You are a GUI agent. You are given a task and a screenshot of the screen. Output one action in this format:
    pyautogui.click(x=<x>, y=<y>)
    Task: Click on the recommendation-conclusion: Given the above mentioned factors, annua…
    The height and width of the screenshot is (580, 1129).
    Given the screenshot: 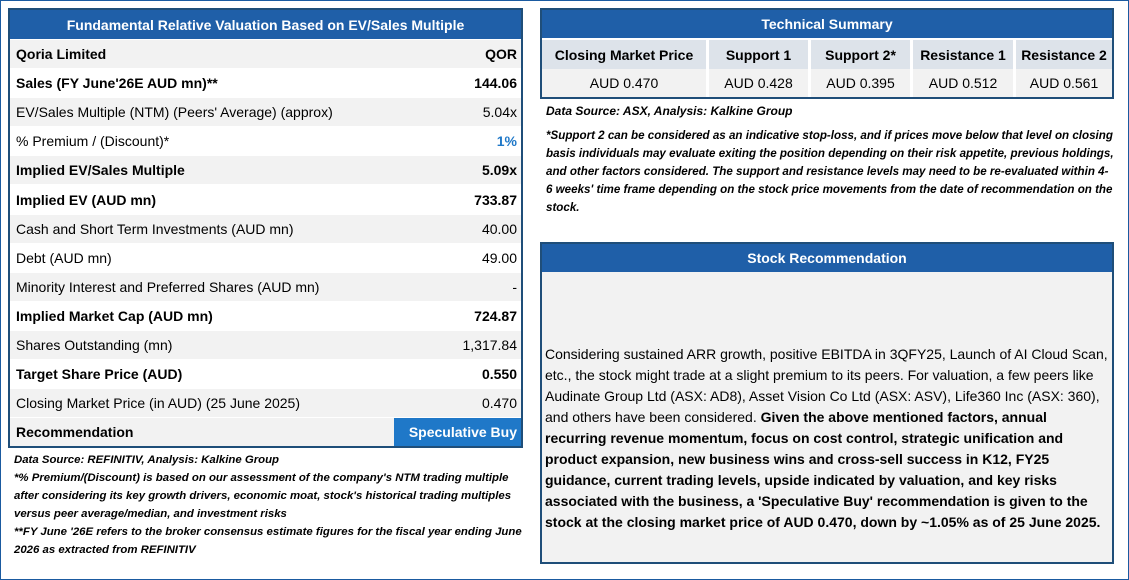 What is the action you would take?
    pyautogui.click(x=823, y=469)
    